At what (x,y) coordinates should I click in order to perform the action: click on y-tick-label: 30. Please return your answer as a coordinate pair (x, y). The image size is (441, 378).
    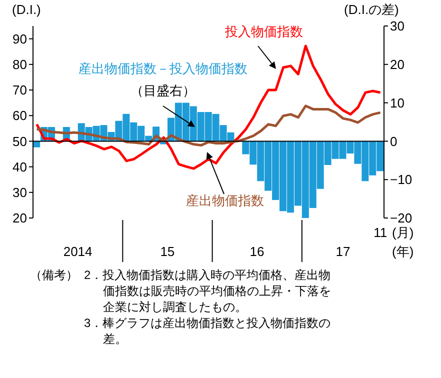
    Looking at the image, I should click on (19, 192).